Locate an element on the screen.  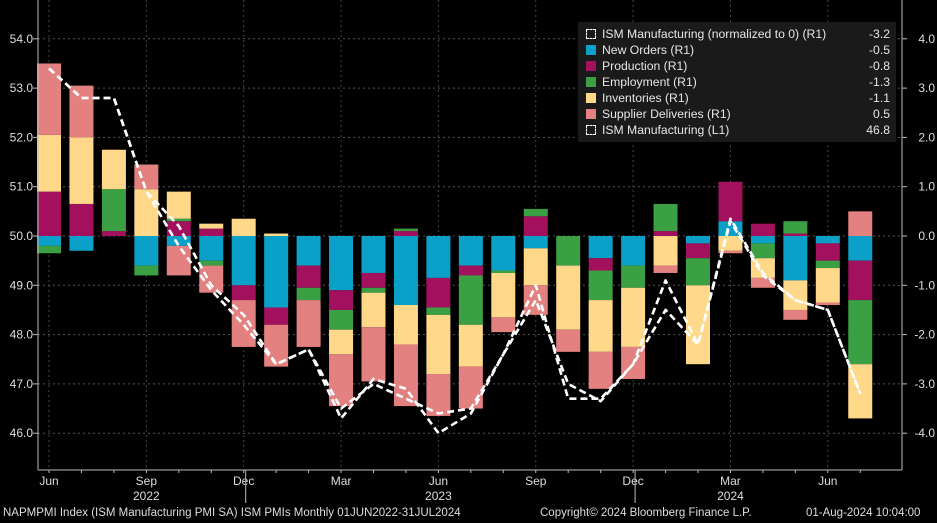
right-tick-label: 2.0 is located at coordinates (926, 137).